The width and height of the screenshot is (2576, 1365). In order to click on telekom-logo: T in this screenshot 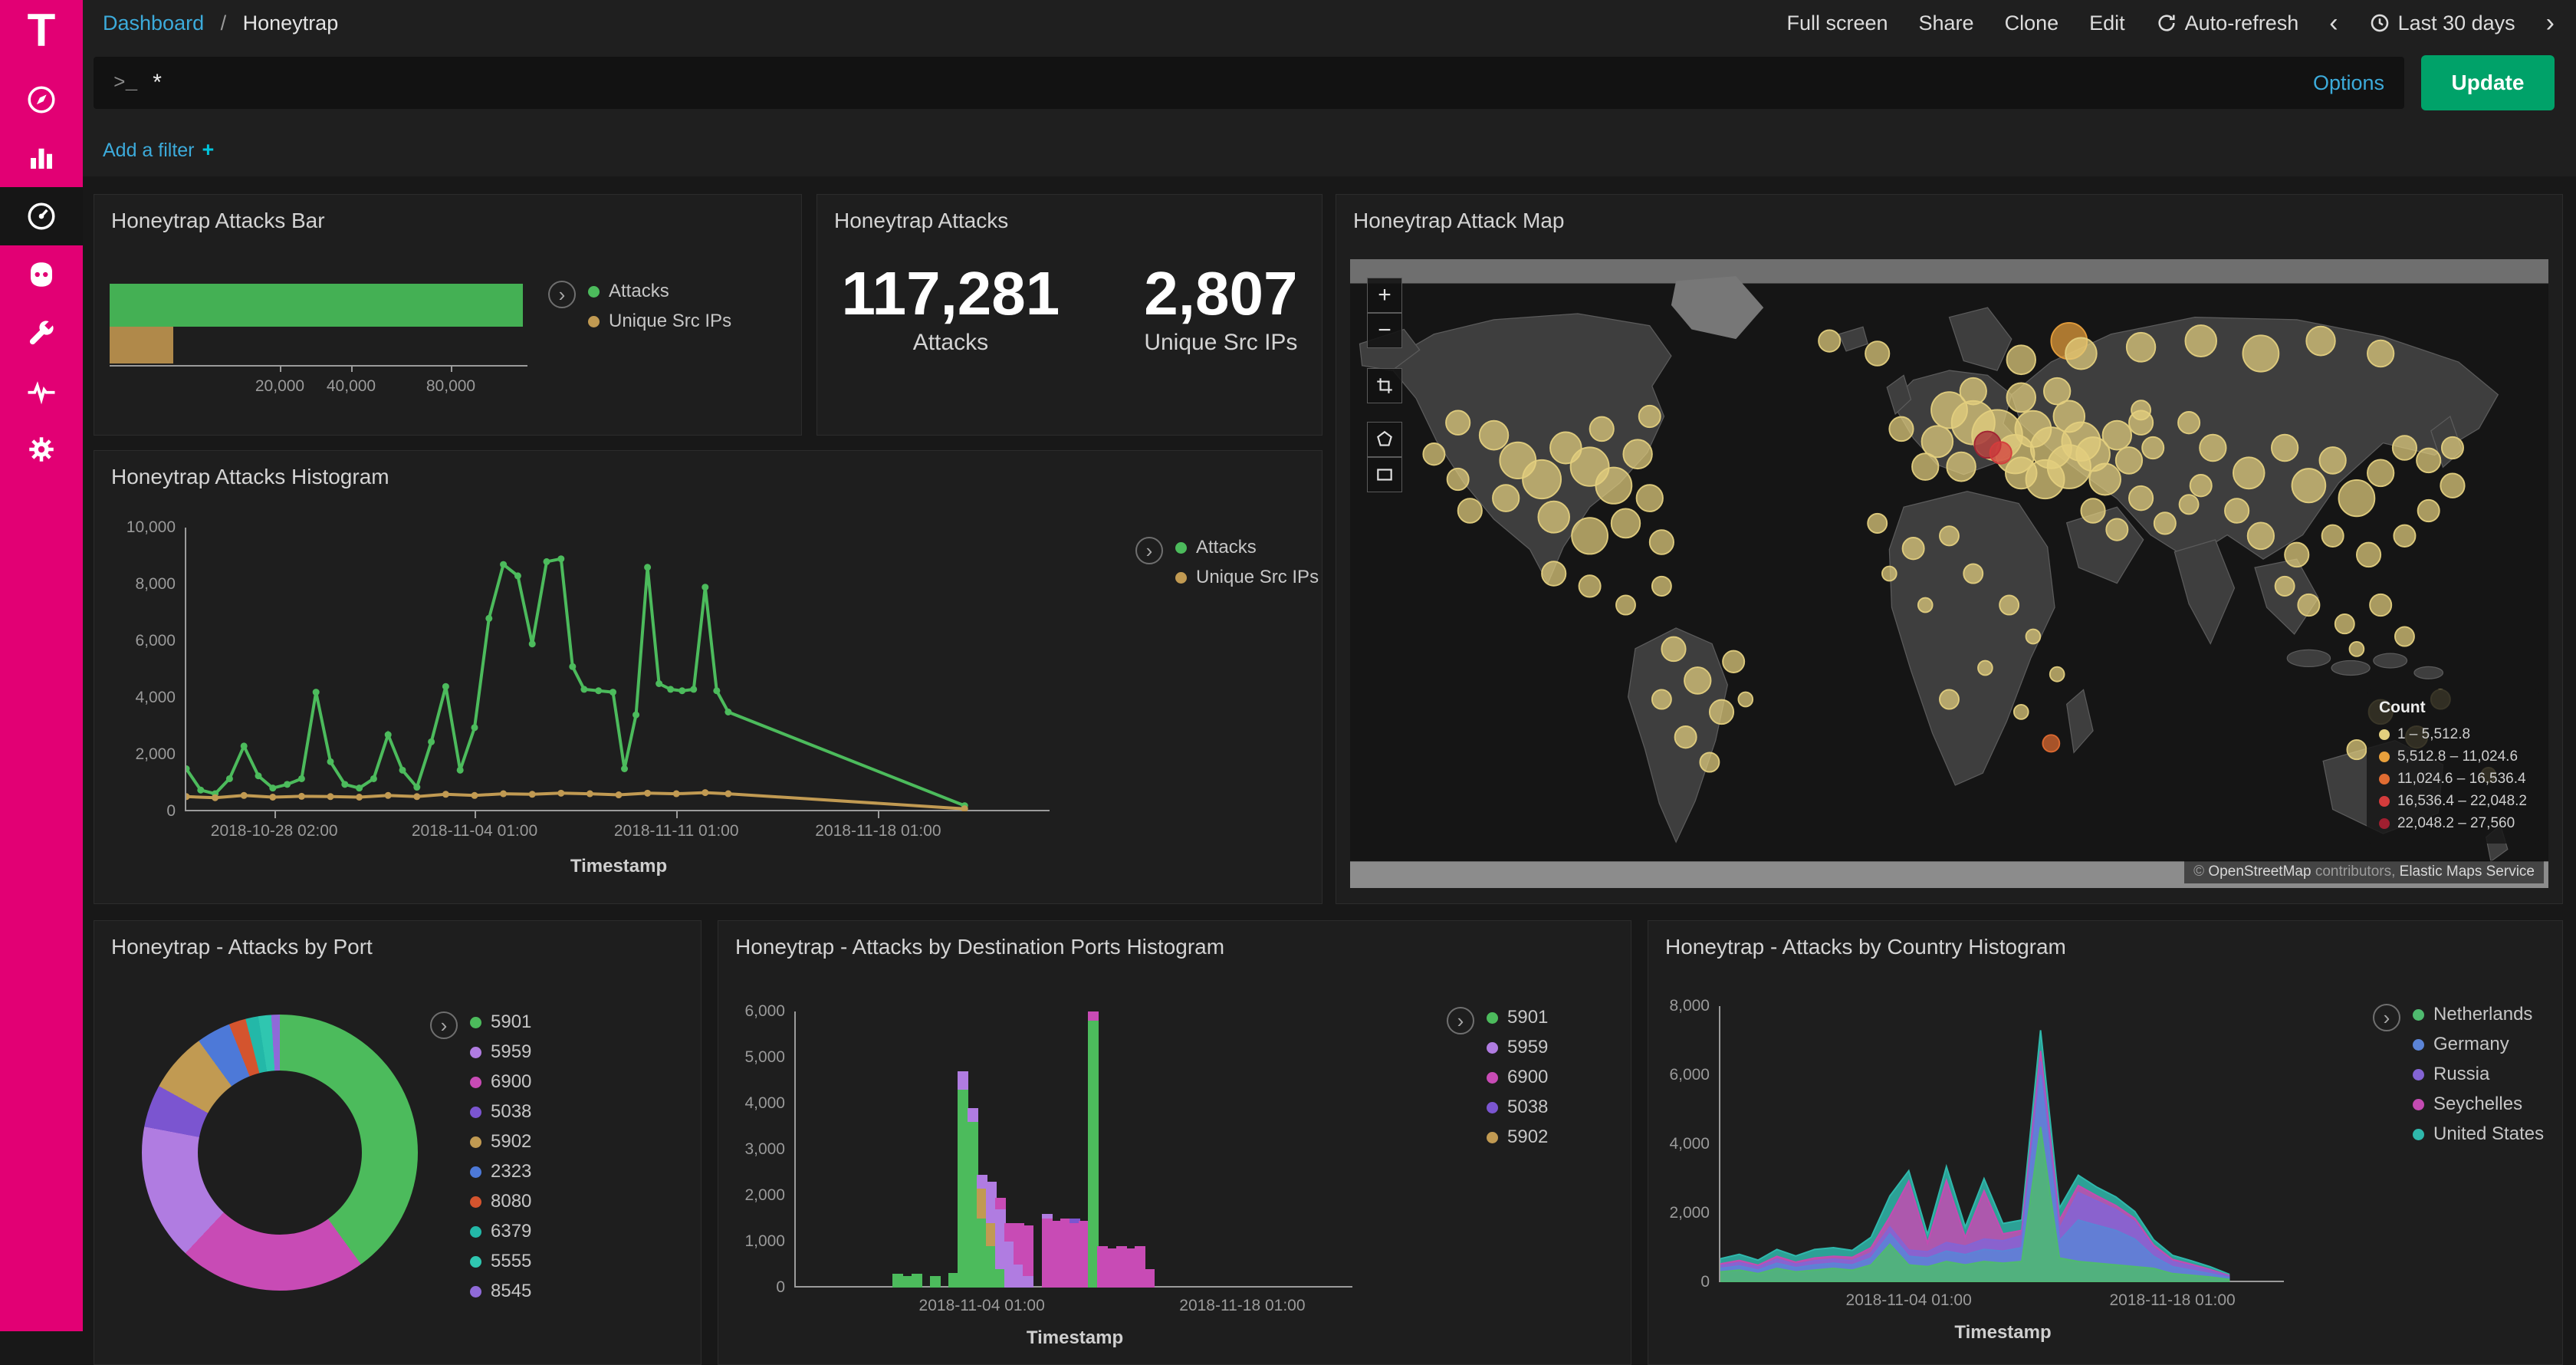, I will do `click(42, 31)`.